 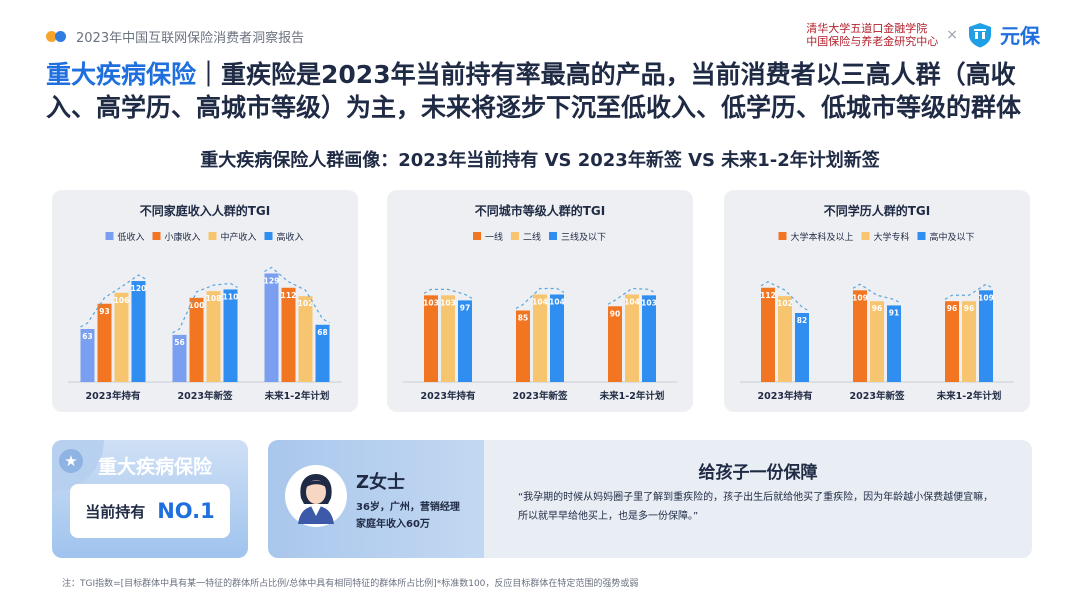 I want to click on report-title: 2023年中国互联网保险消费者洞察报告, so click(x=190, y=38).